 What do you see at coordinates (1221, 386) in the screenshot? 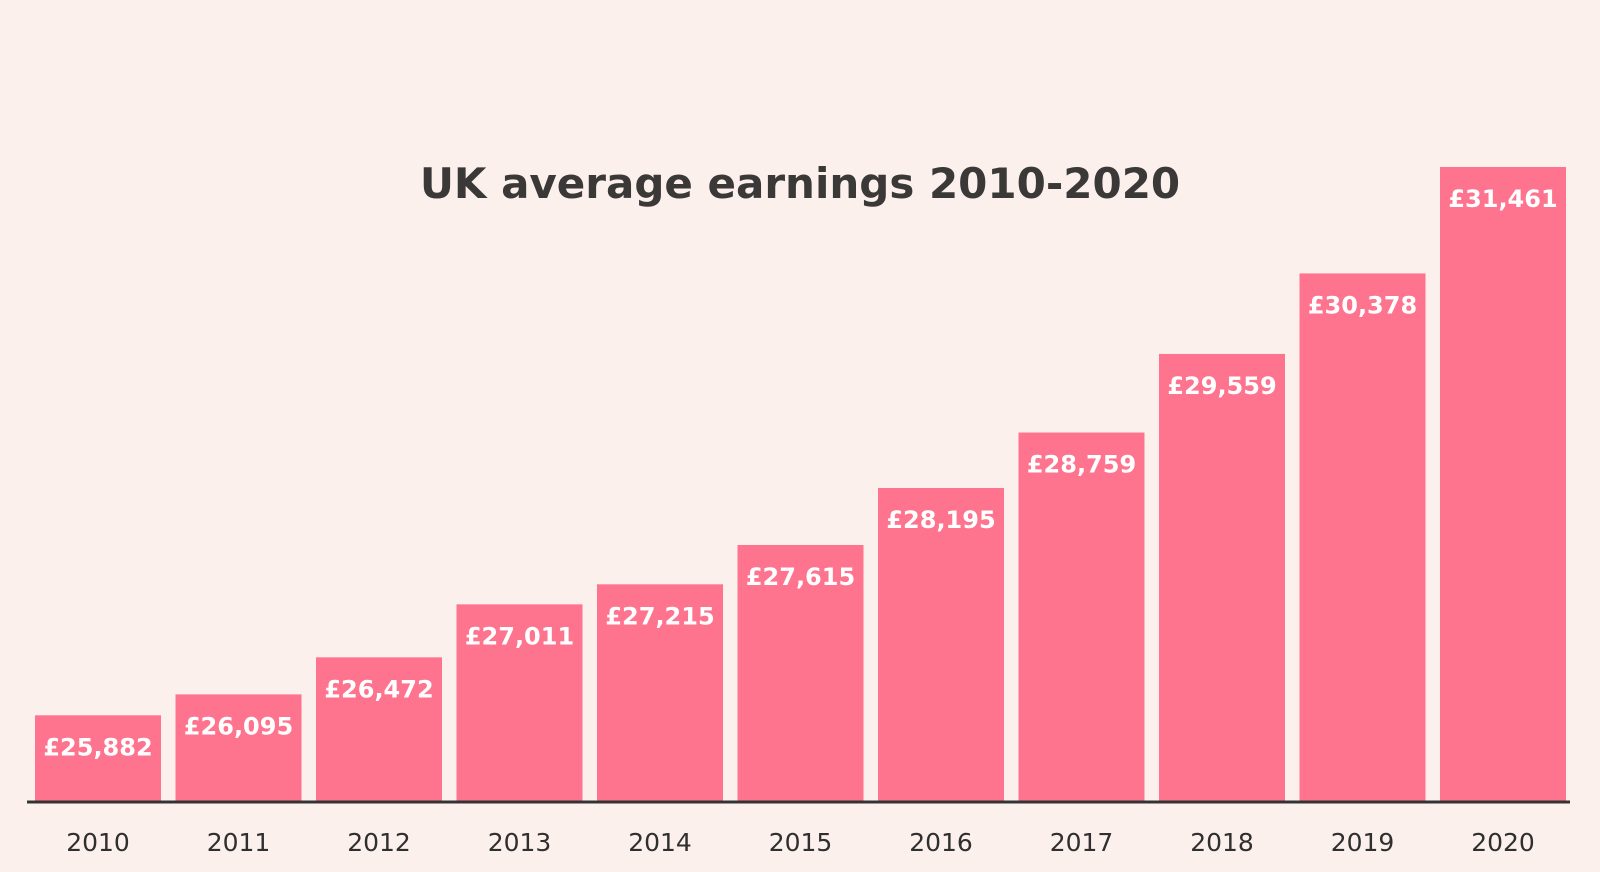
I see `bar-value-label-2018: £29,559` at bounding box center [1221, 386].